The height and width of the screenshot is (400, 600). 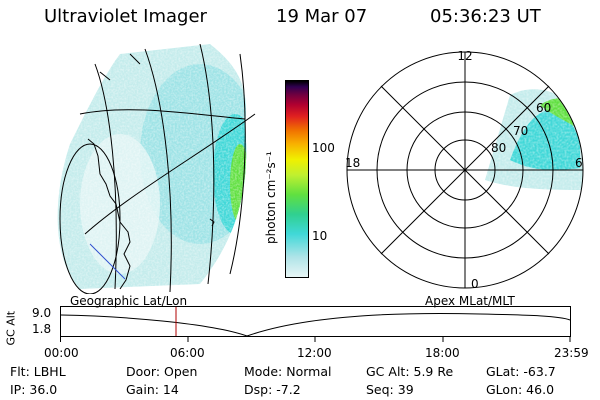 I want to click on date-label: 19 Mar 07, so click(x=322, y=16).